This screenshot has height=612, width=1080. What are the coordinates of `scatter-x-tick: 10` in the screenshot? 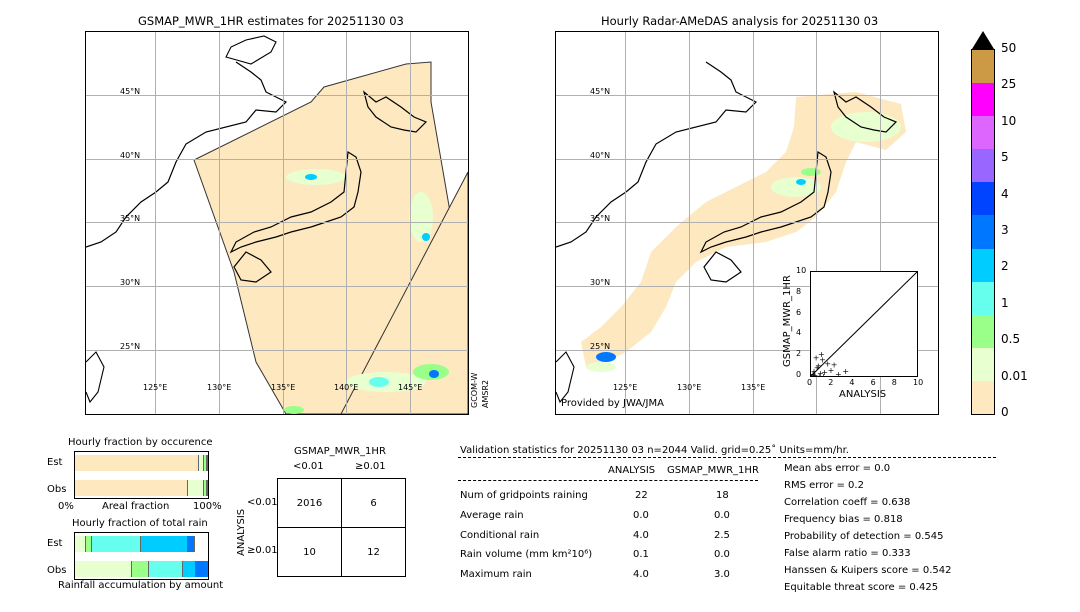 It's located at (918, 382).